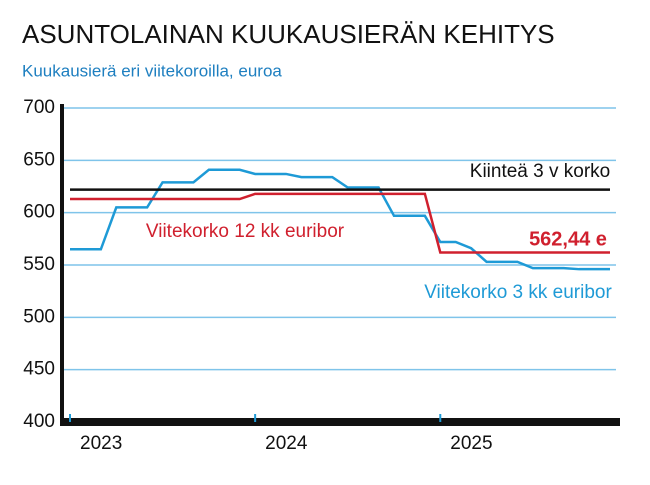  What do you see at coordinates (568, 239) in the screenshot?
I see `annotation: 562,44 e` at bounding box center [568, 239].